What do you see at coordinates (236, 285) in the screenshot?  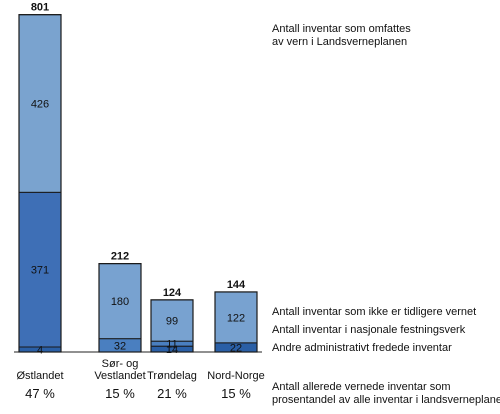 I see `total-label-nord-norge: 144` at bounding box center [236, 285].